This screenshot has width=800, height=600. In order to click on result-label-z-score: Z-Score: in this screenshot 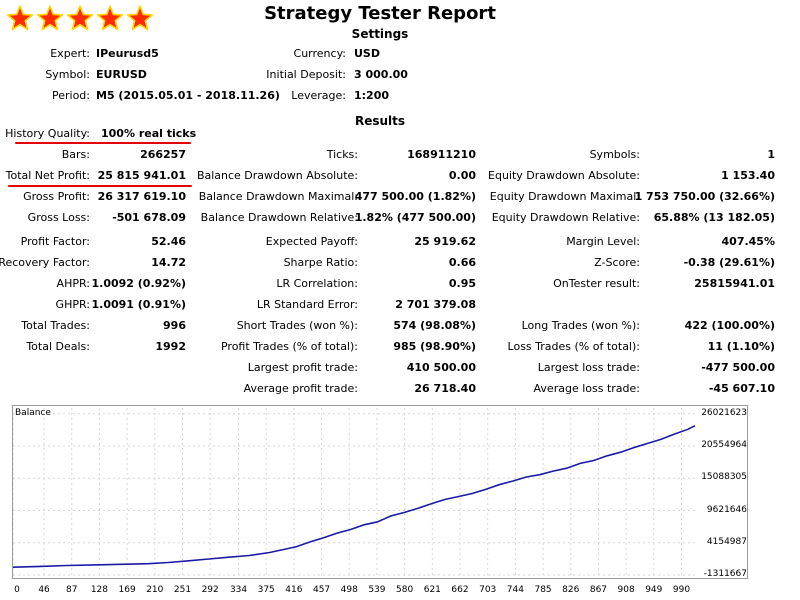, I will do `click(617, 262)`.